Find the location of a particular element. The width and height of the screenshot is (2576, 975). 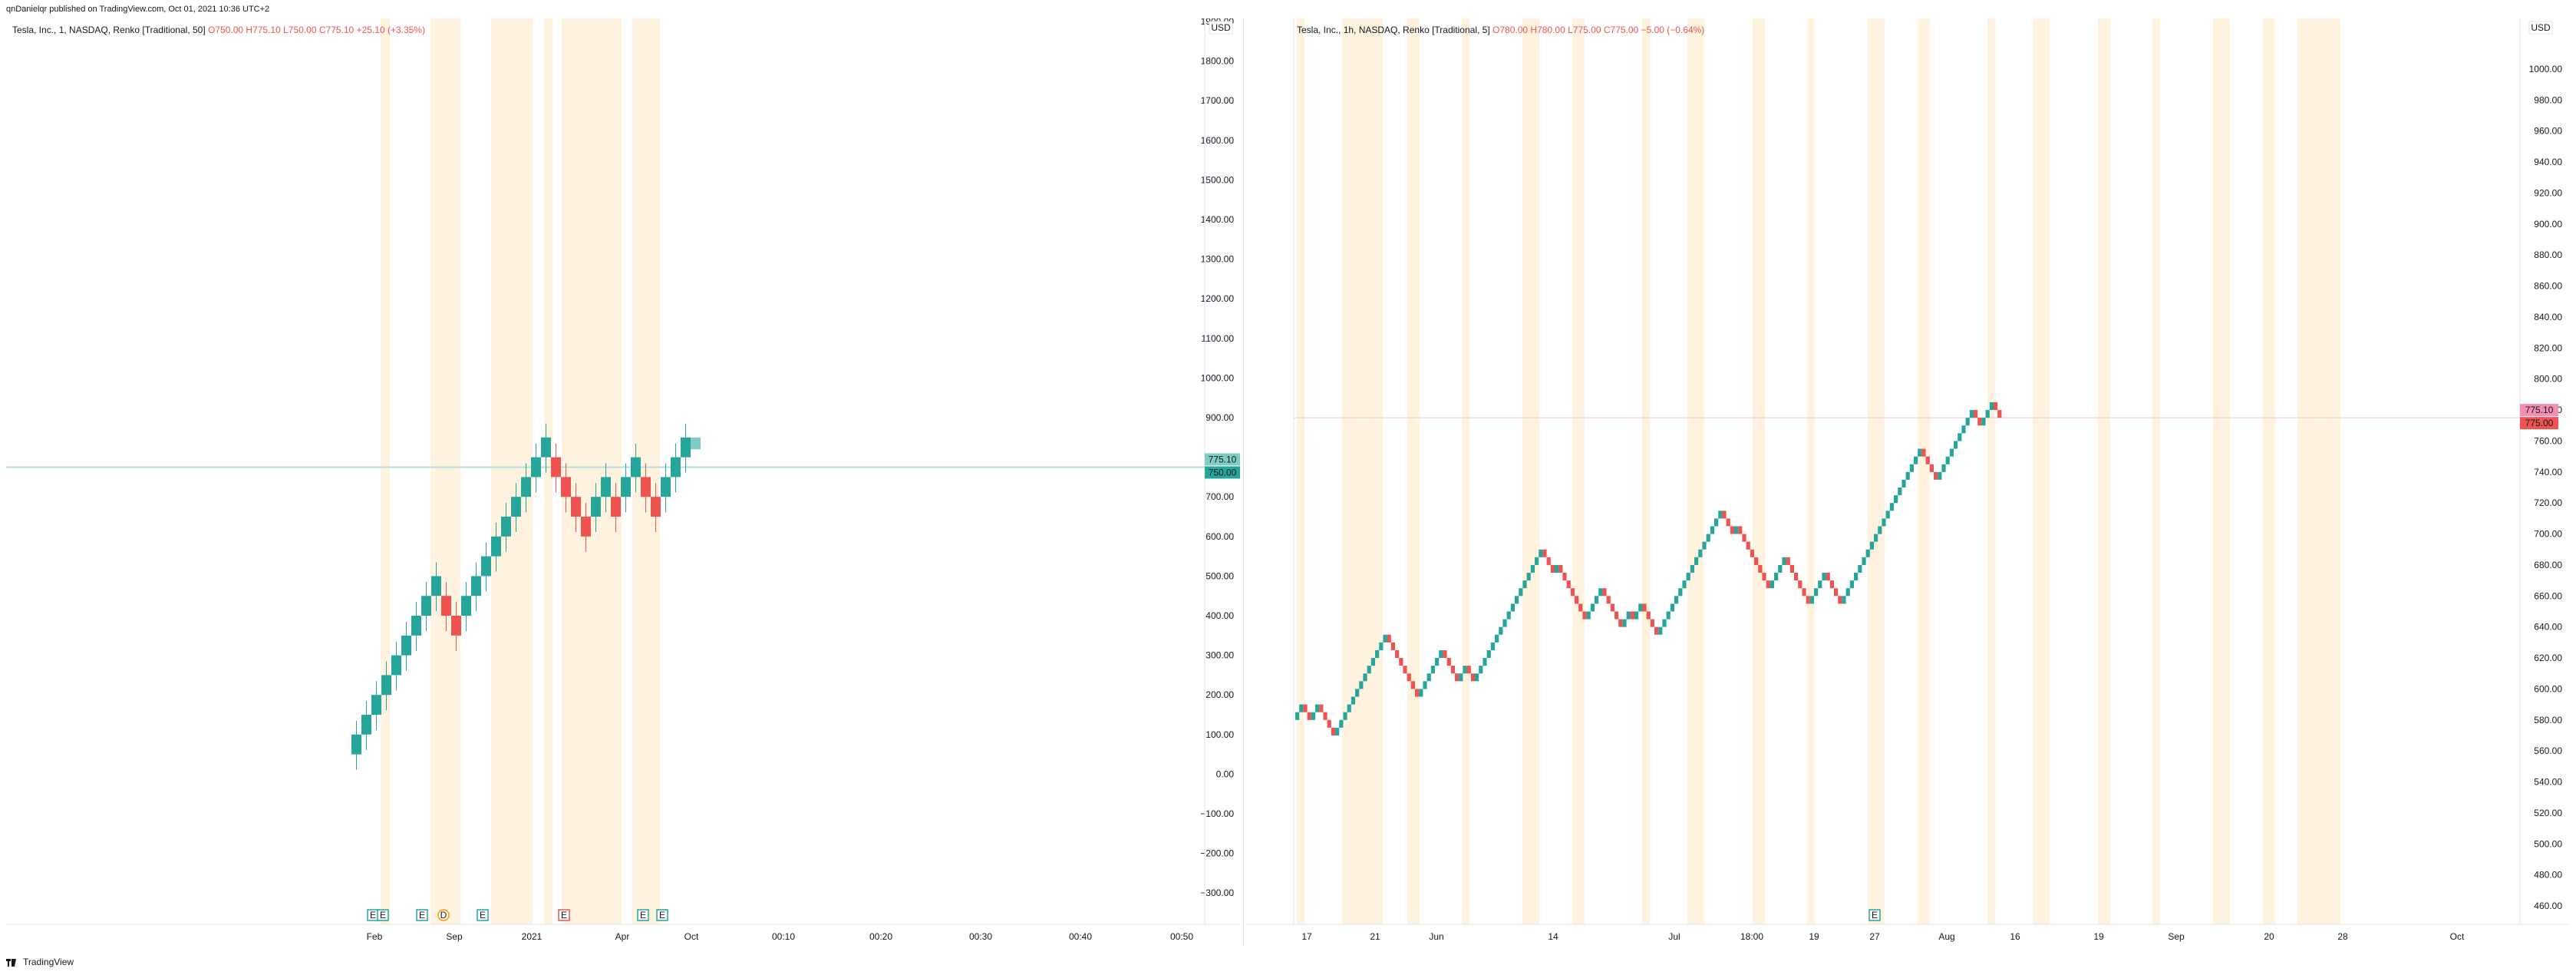

x-tick-label: 2021 is located at coordinates (532, 936).